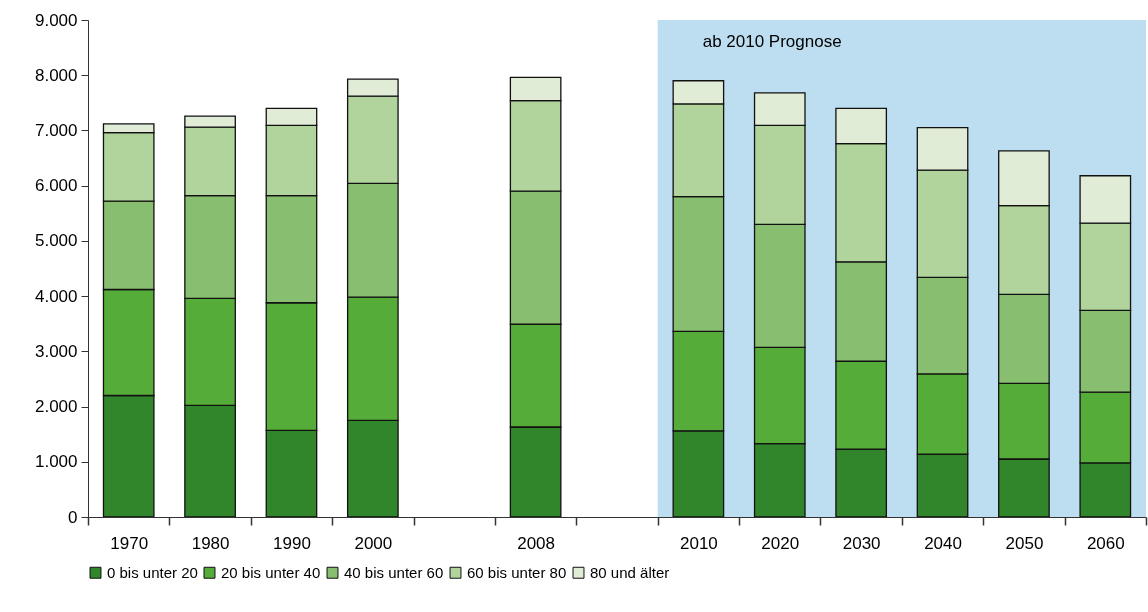  What do you see at coordinates (780, 543) in the screenshot?
I see `x-tick-label: 2020` at bounding box center [780, 543].